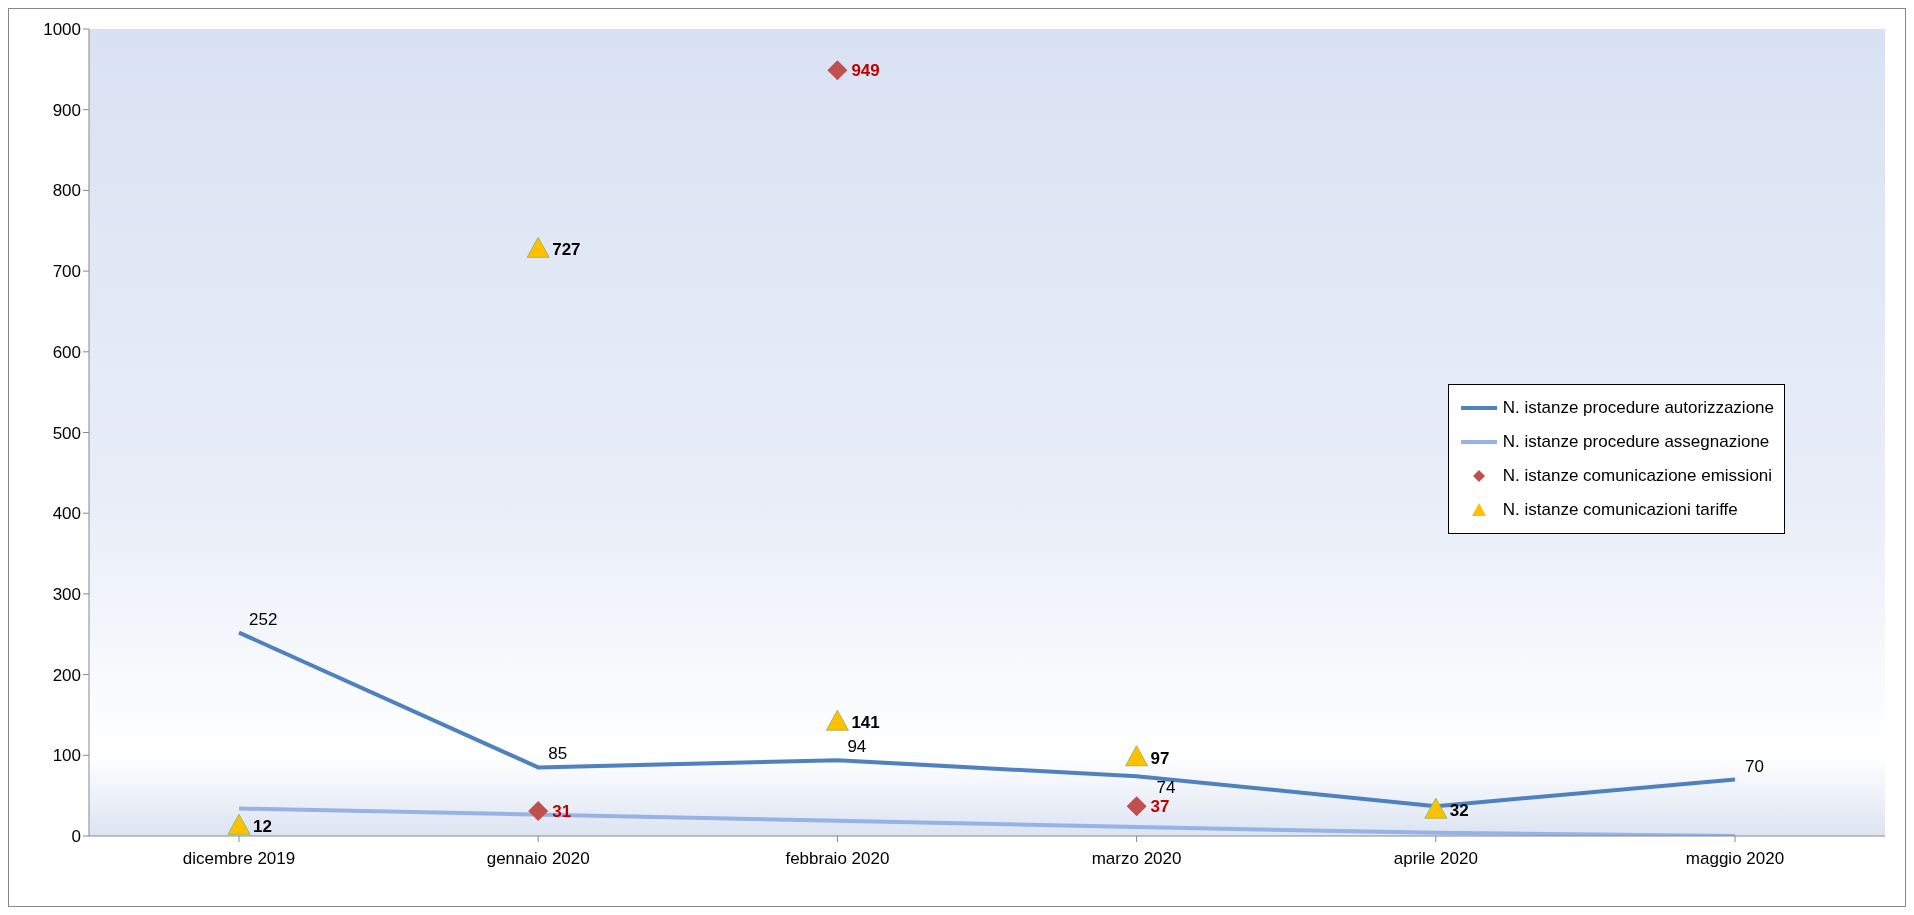 Image resolution: width=1914 pixels, height=915 pixels. Describe the element at coordinates (538, 859) in the screenshot. I see `x-tick-label: gennaio 2020` at that location.